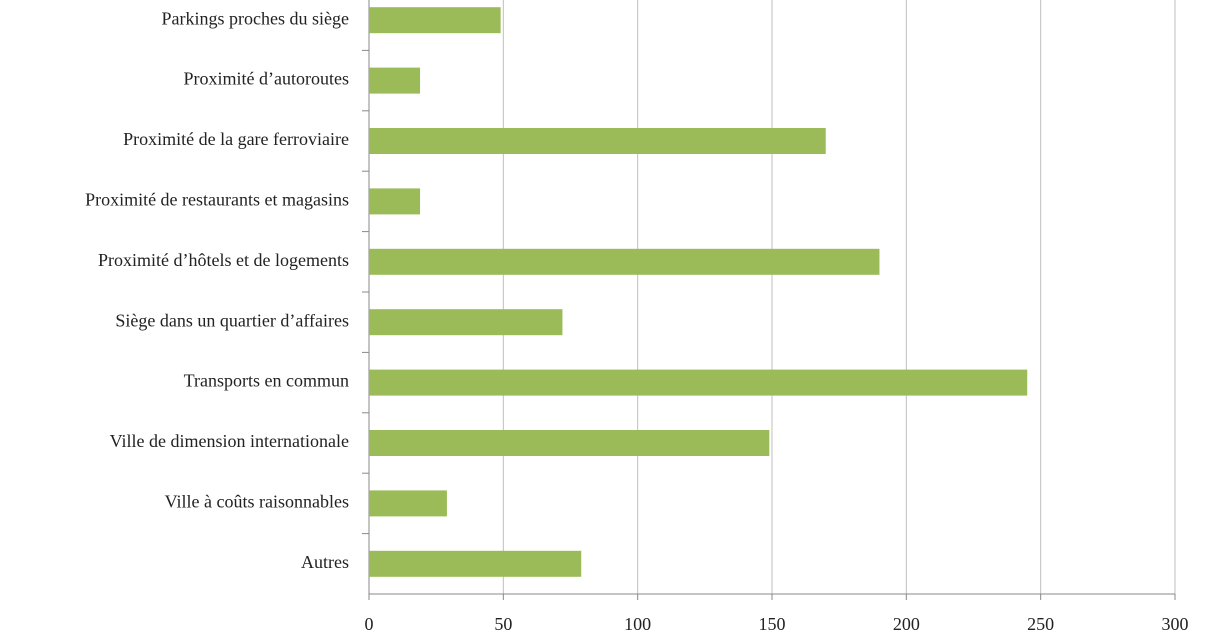 Image resolution: width=1205 pixels, height=639 pixels. Describe the element at coordinates (325, 562) in the screenshot. I see `y-tick-label: Autres` at that location.